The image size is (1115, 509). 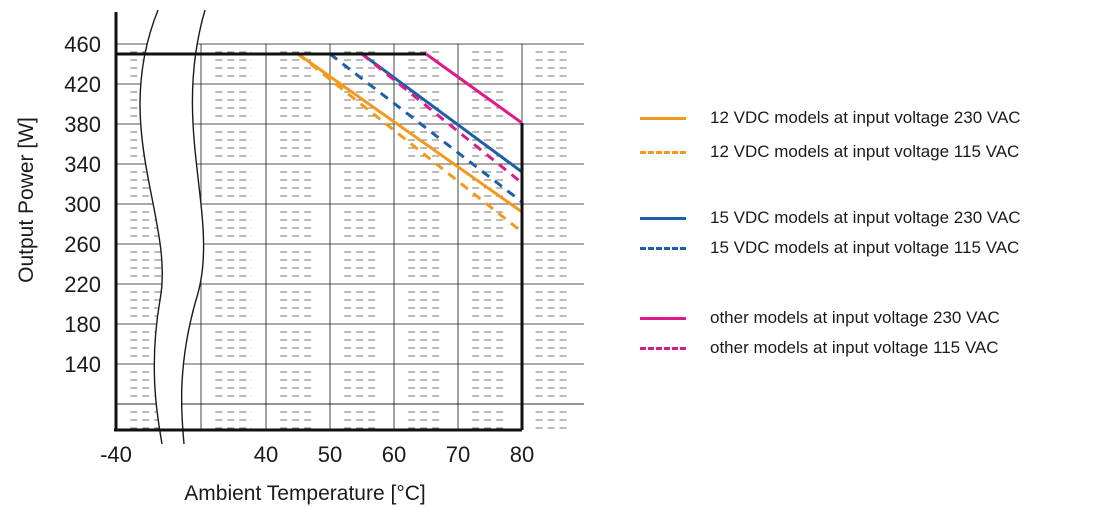 I want to click on x-tick-label: 50, so click(x=330, y=454).